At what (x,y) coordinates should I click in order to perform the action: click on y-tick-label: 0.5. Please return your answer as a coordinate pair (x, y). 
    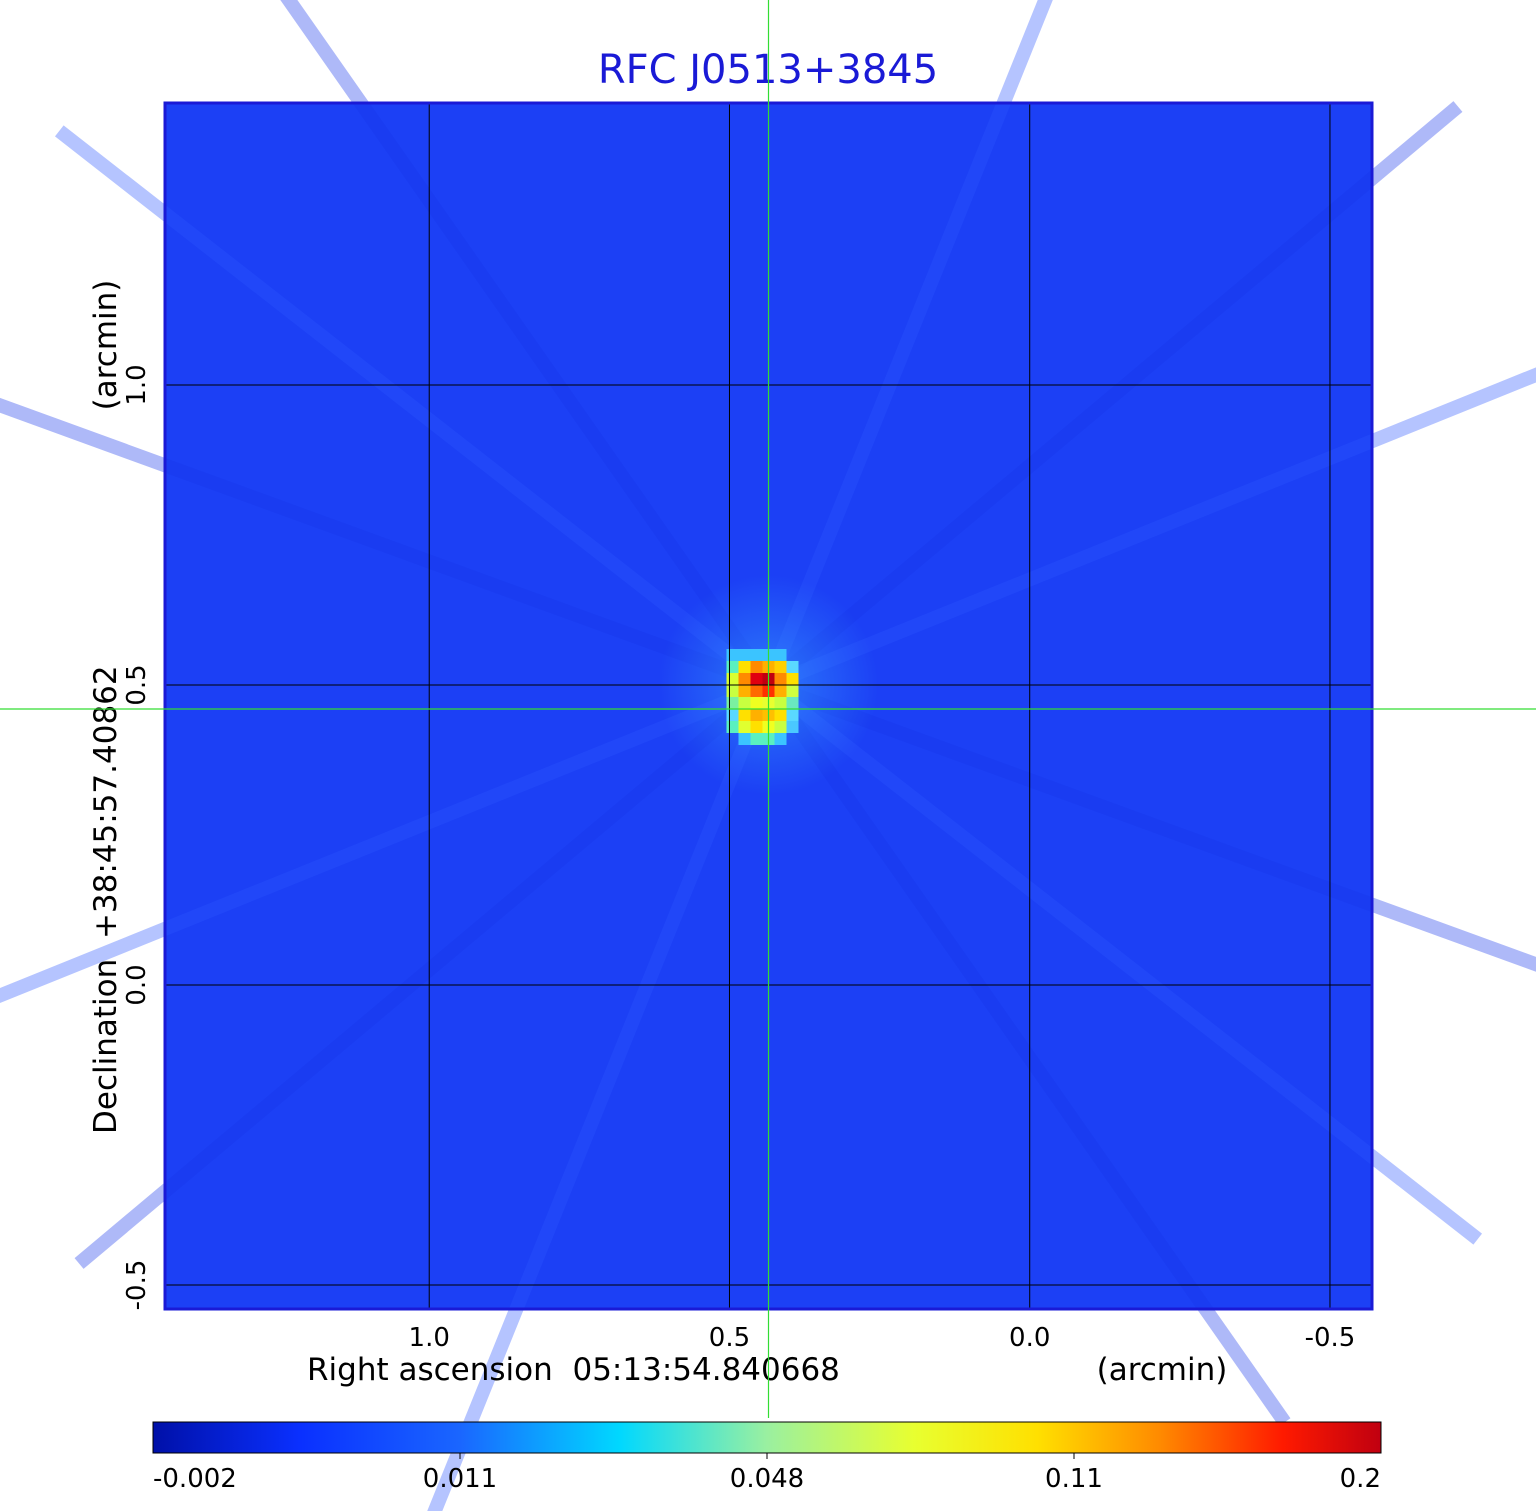
    Looking at the image, I should click on (137, 684).